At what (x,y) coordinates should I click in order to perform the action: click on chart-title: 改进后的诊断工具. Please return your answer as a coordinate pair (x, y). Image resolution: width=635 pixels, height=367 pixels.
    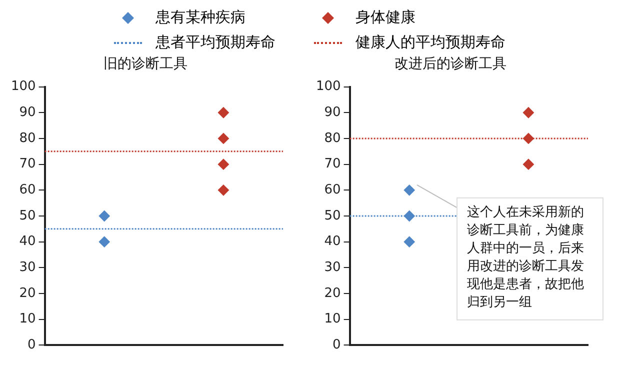
    Looking at the image, I should click on (450, 64).